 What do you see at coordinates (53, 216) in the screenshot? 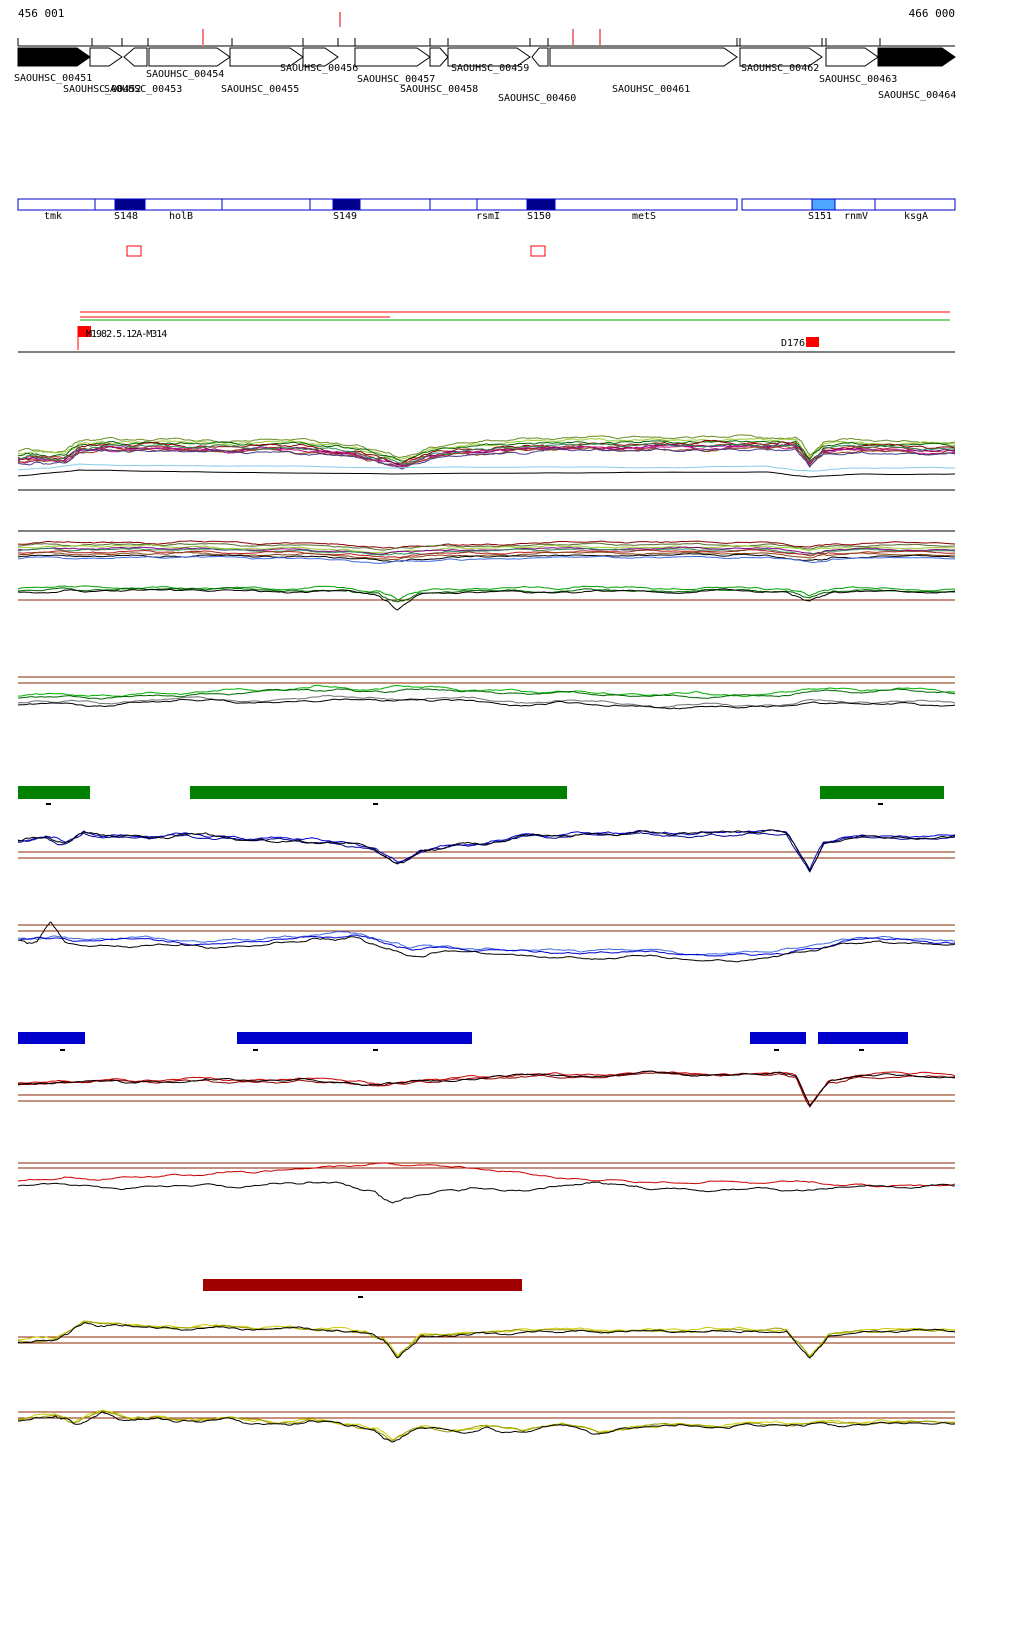
I see `feature-label-tmk: tmk` at bounding box center [53, 216].